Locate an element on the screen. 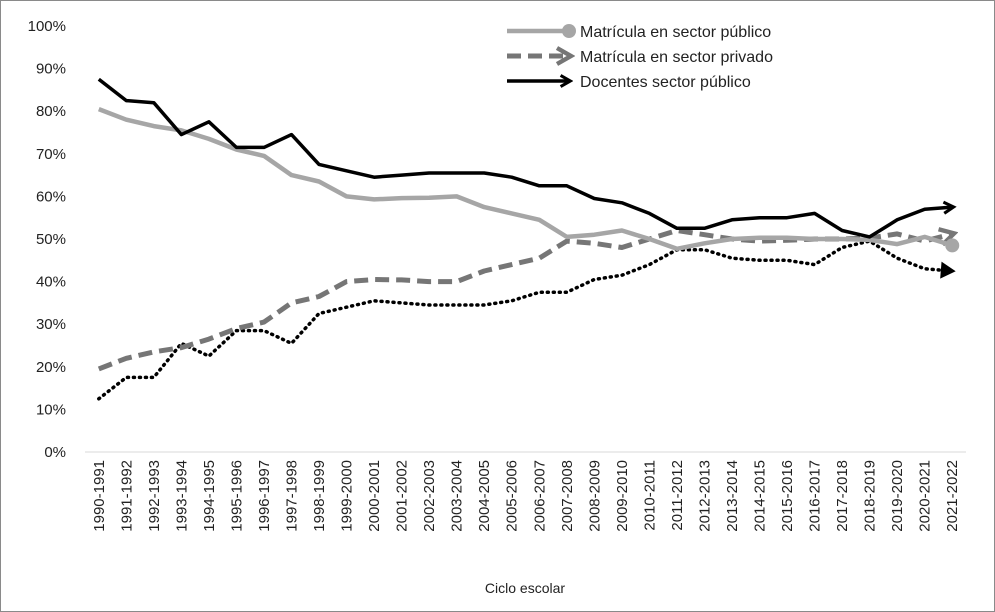  x-tick-label: 2001-2002 is located at coordinates (402, 496).